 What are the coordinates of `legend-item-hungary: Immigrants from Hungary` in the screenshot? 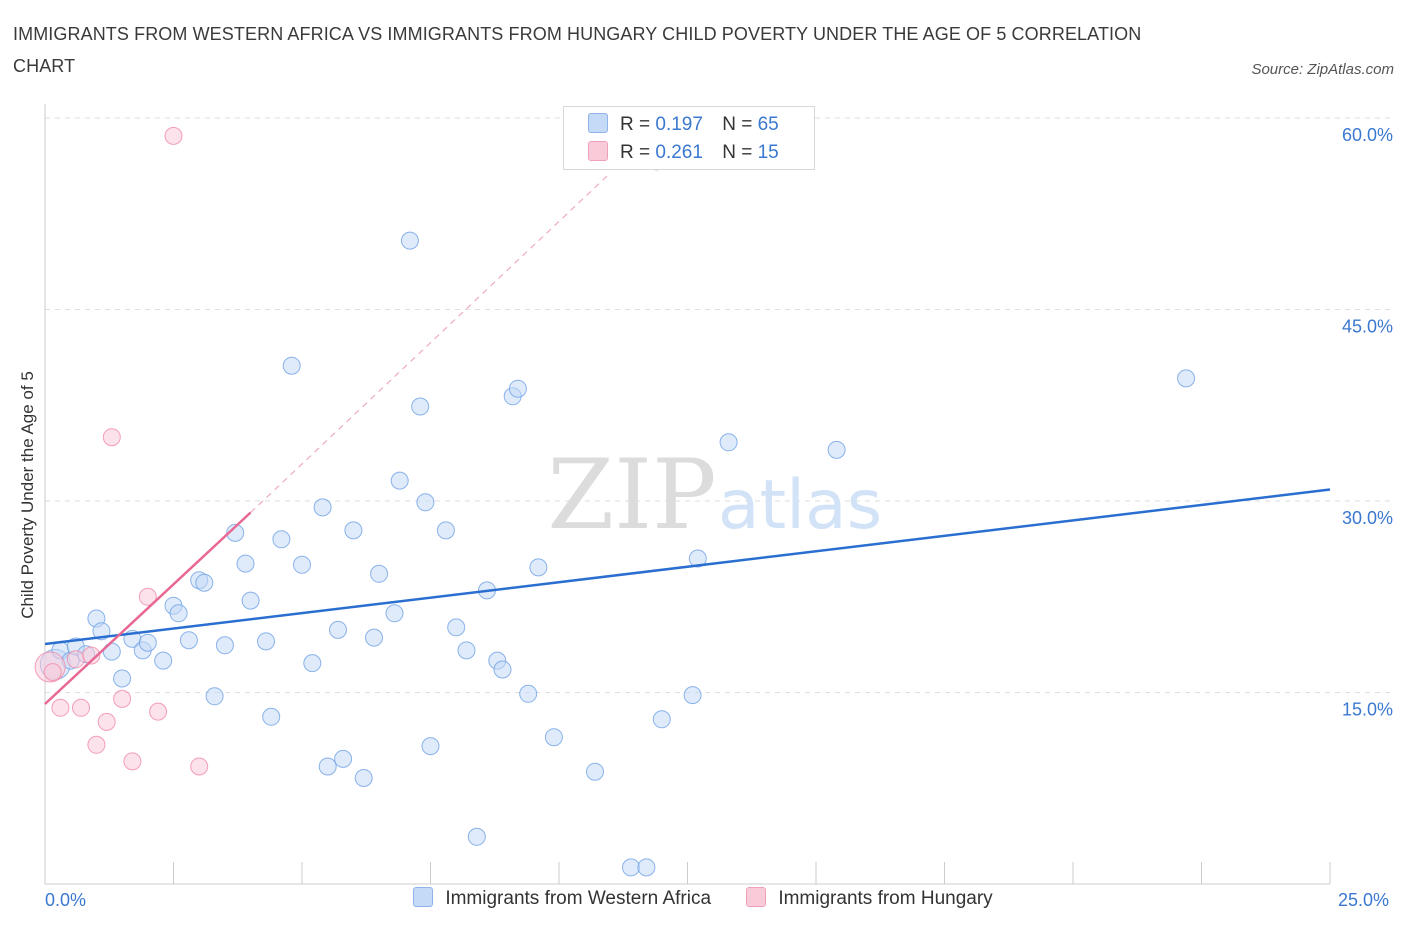 It's located at (869, 898).